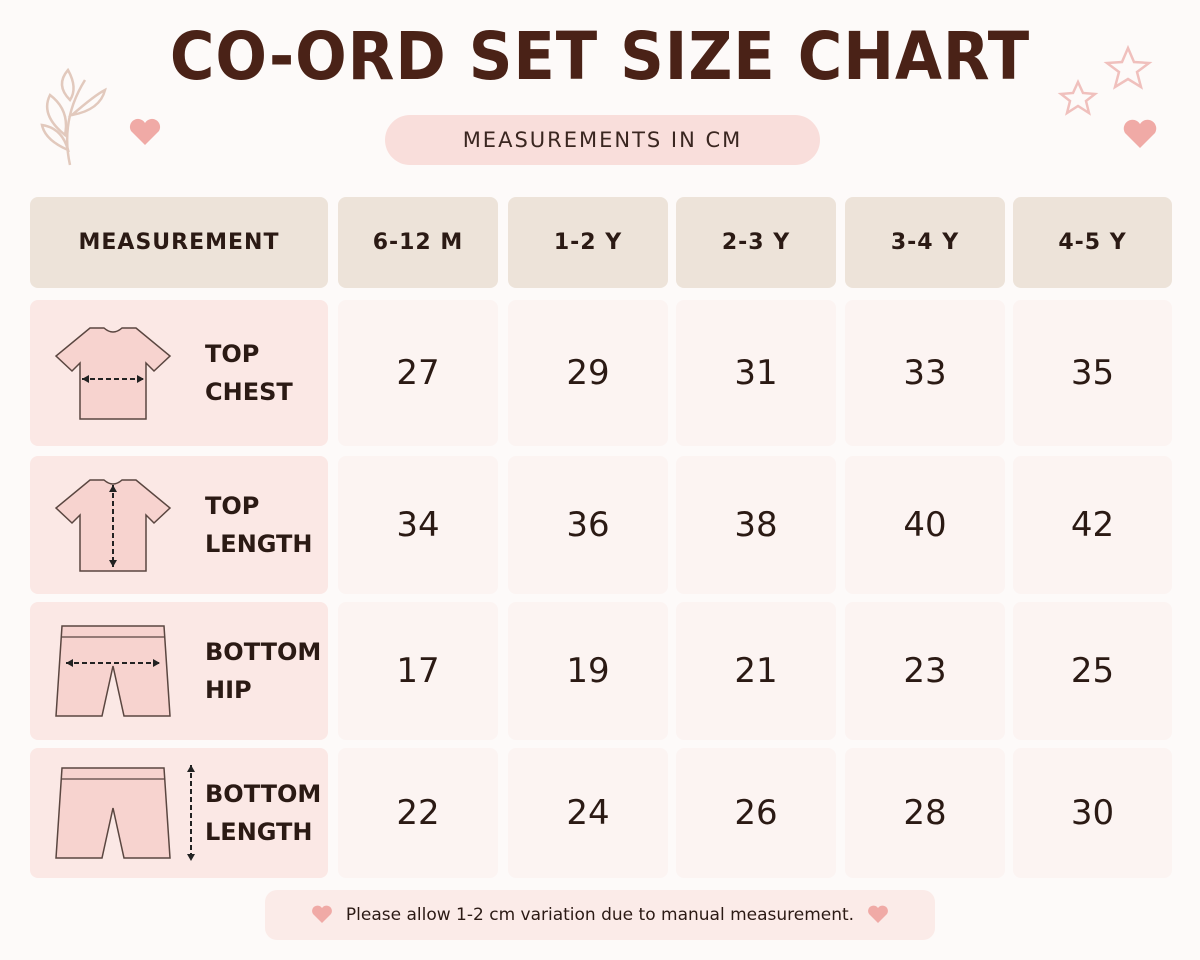 The height and width of the screenshot is (960, 1200). What do you see at coordinates (228, 690) in the screenshot?
I see `row-label-line: HIP` at bounding box center [228, 690].